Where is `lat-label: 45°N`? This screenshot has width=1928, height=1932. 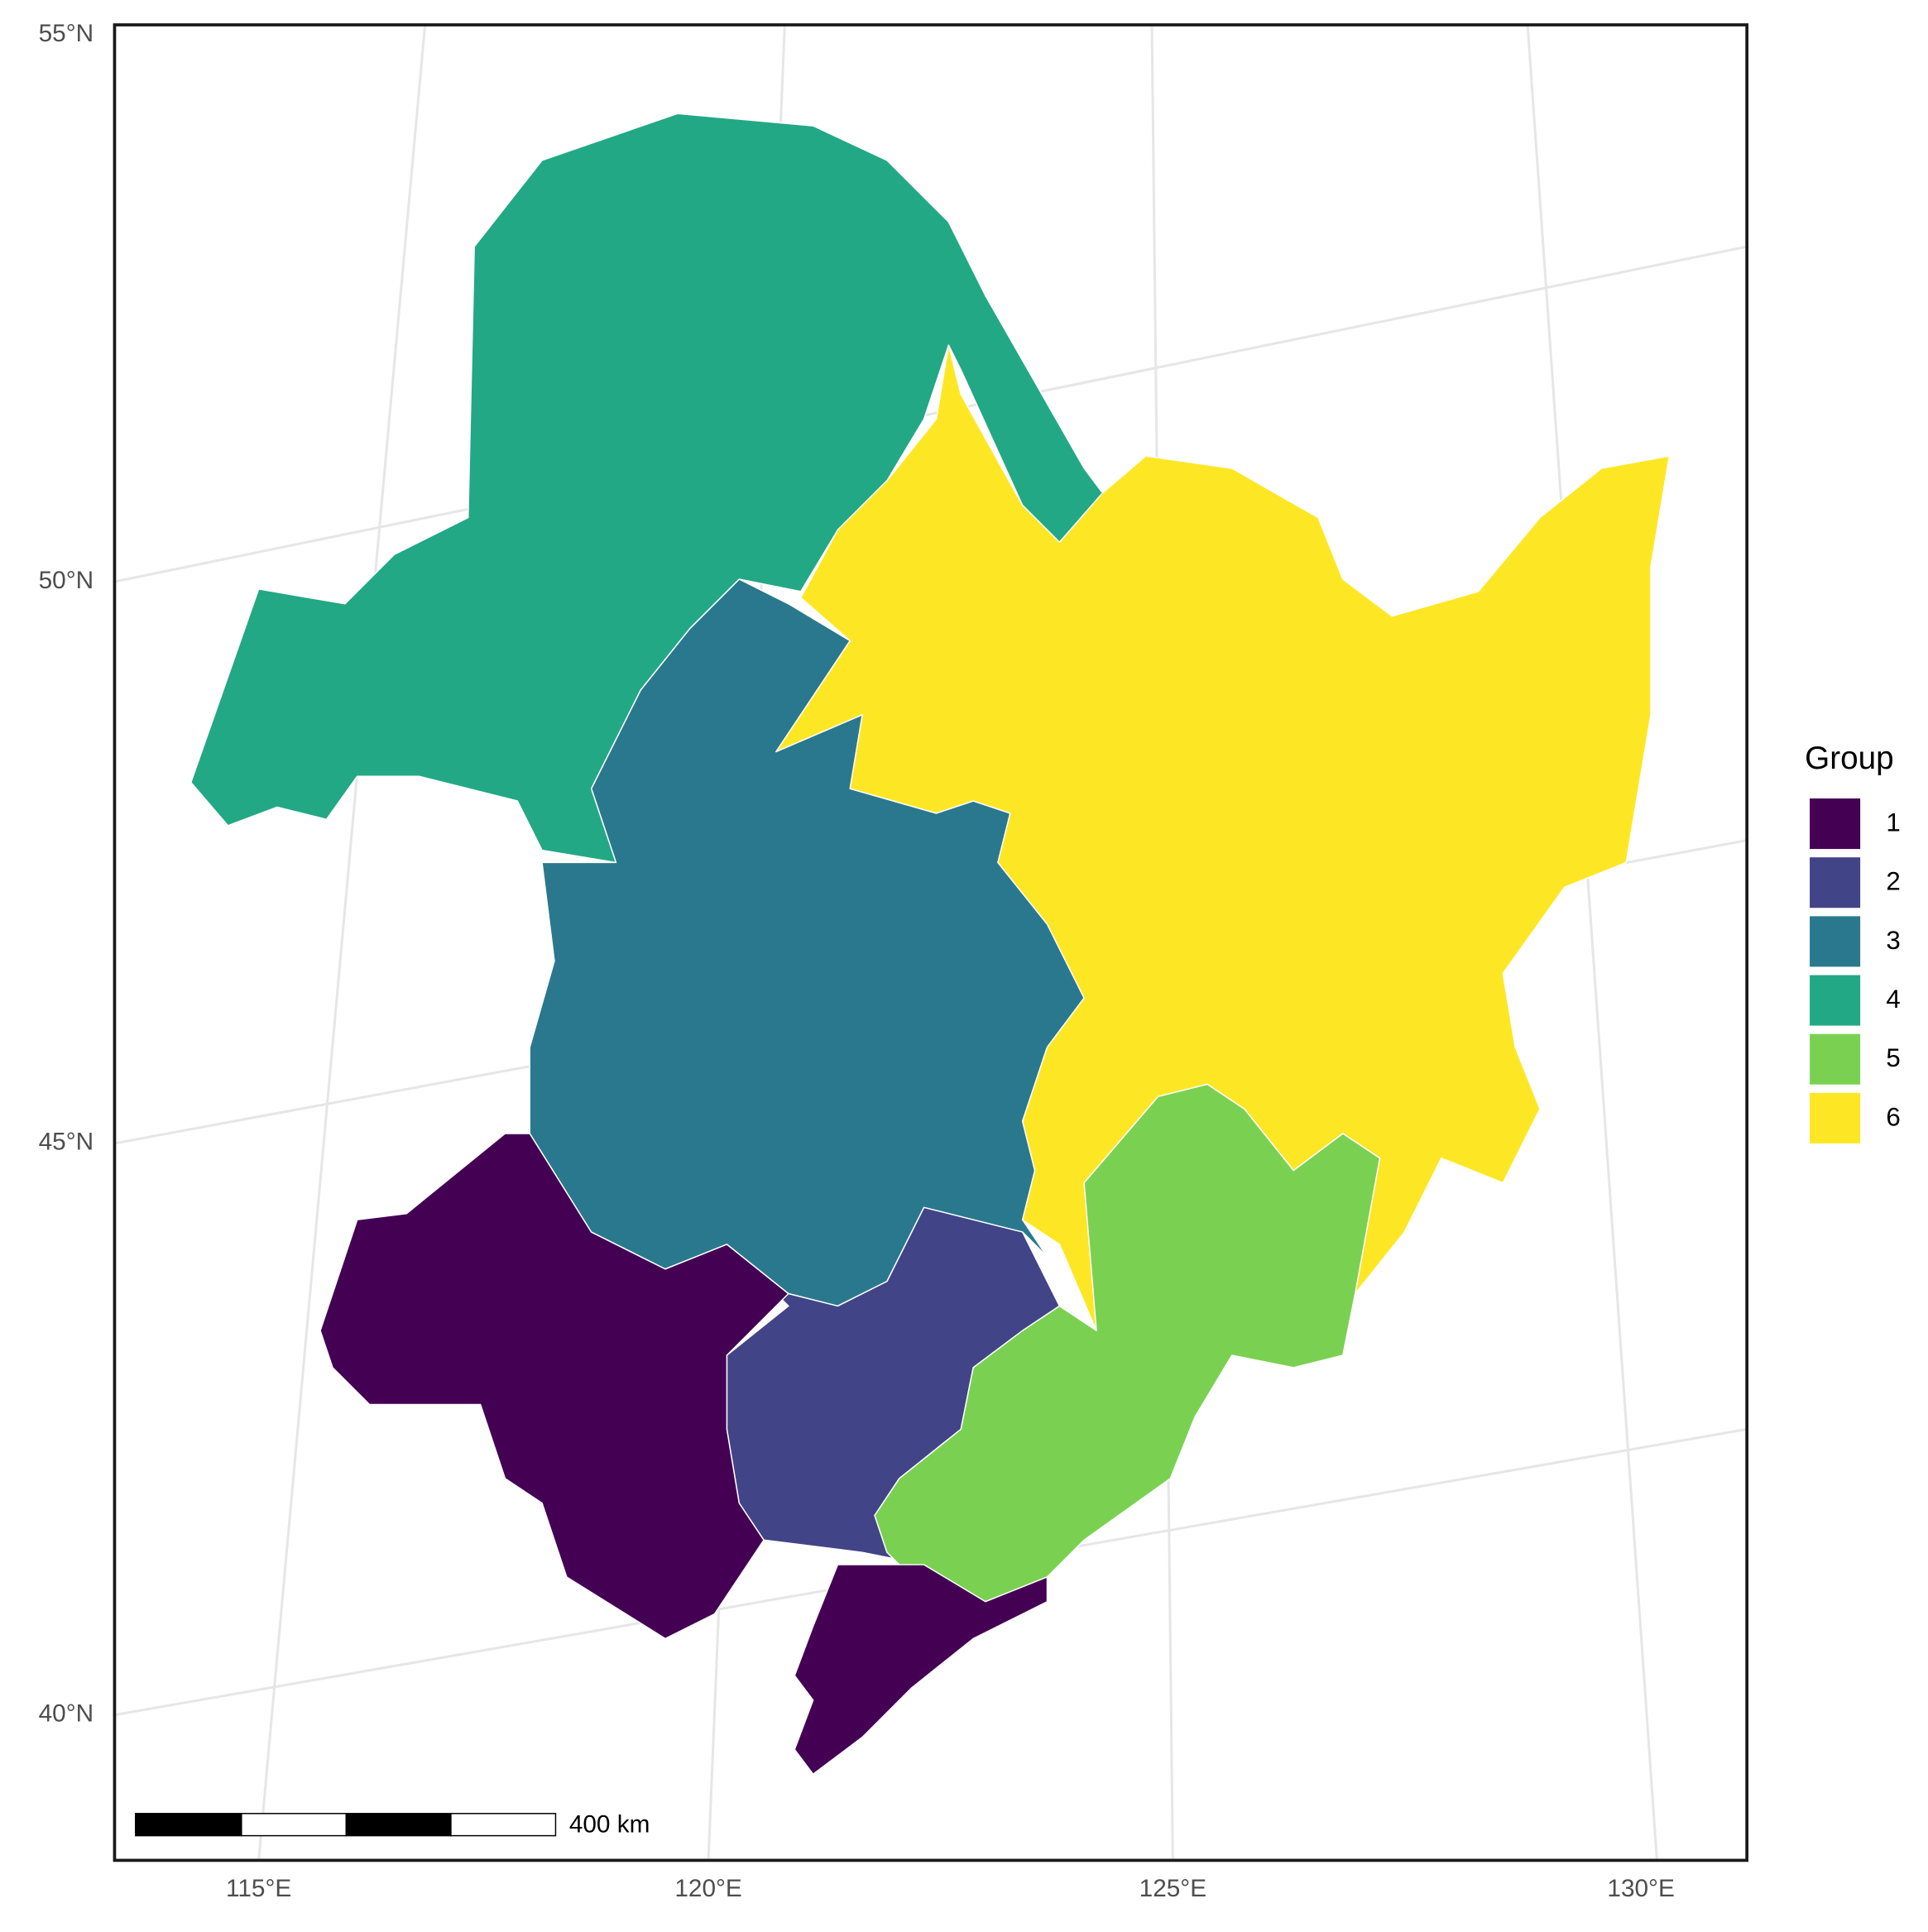
lat-label: 45°N is located at coordinates (66, 1143).